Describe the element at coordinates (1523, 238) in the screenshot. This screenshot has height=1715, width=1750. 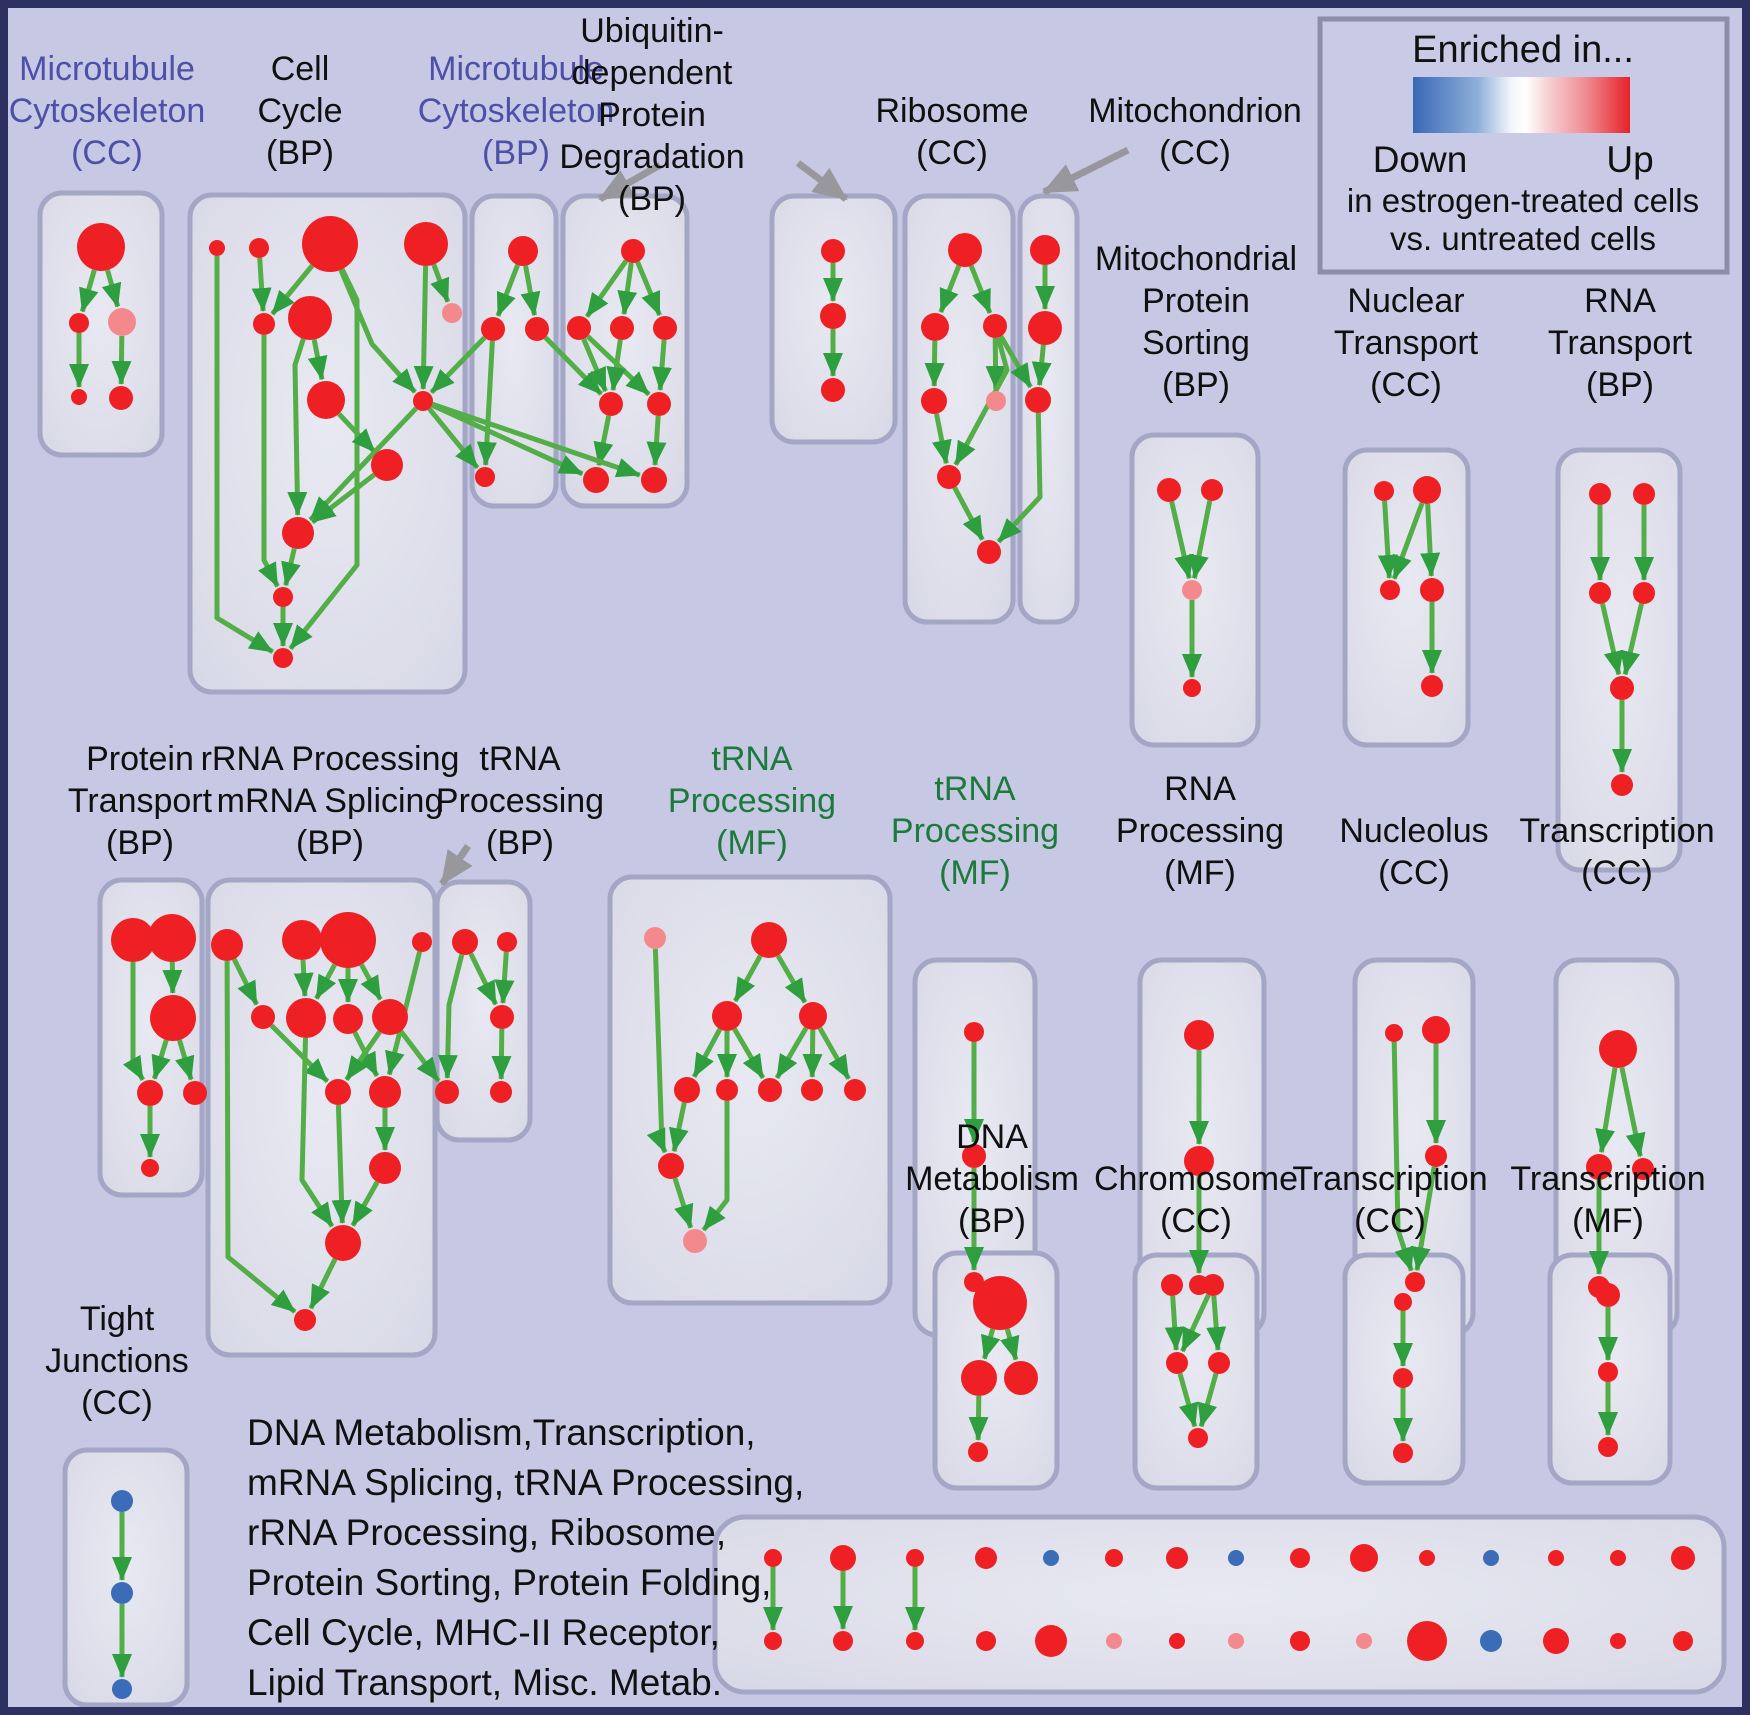
I see `legend-caption-line2: vs. untreated cells` at that location.